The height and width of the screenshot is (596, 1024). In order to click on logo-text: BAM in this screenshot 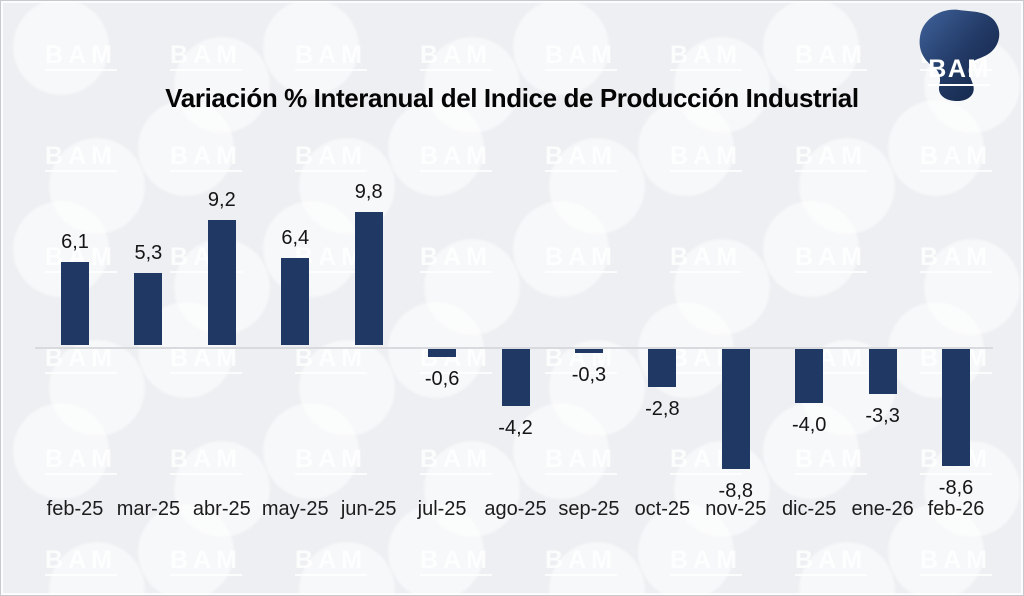, I will do `click(959, 70)`.